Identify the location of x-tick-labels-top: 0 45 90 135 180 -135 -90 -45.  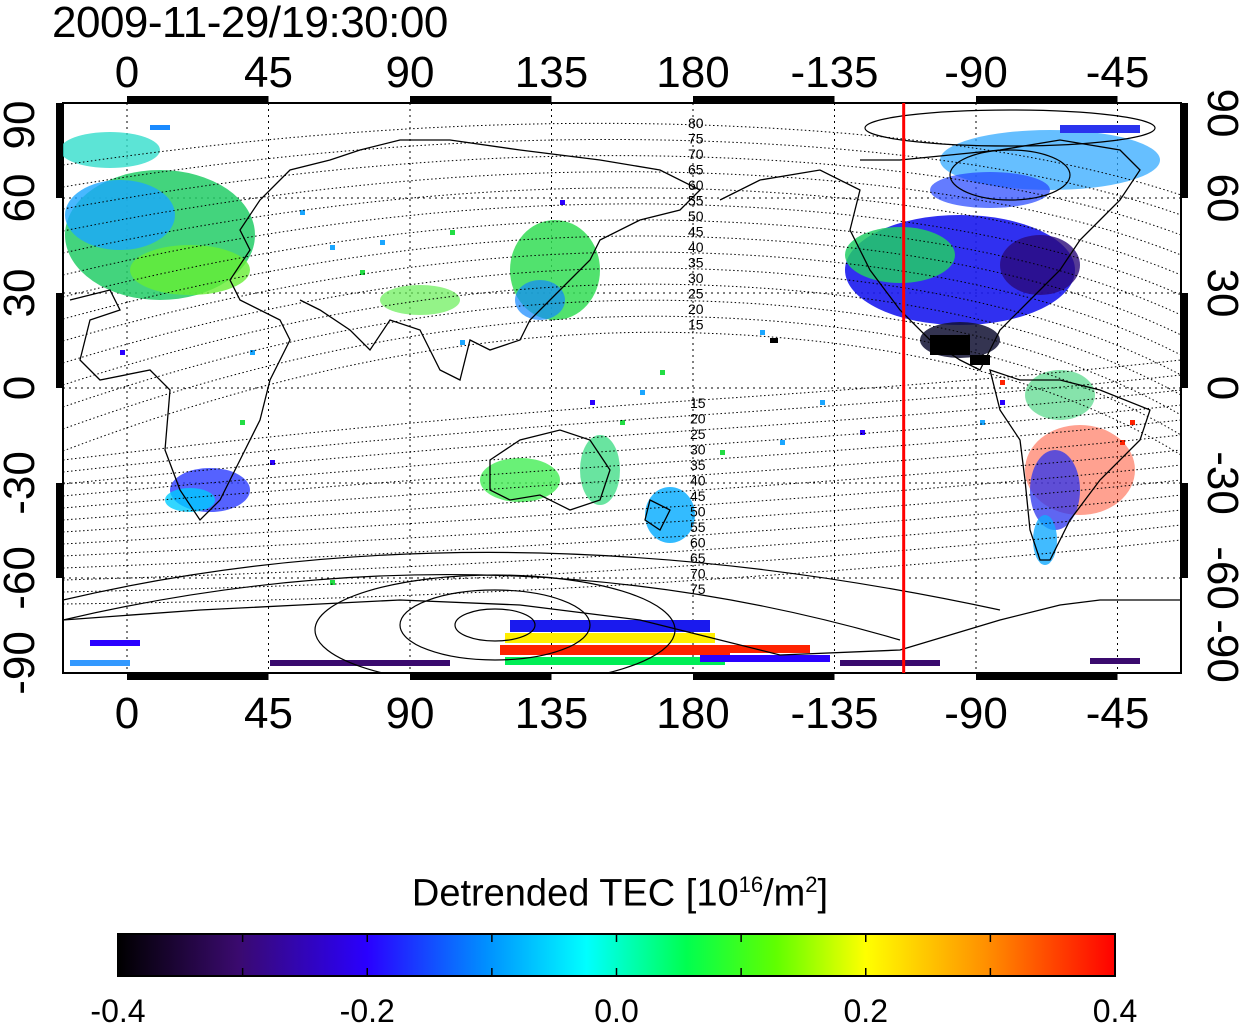
(632, 72).